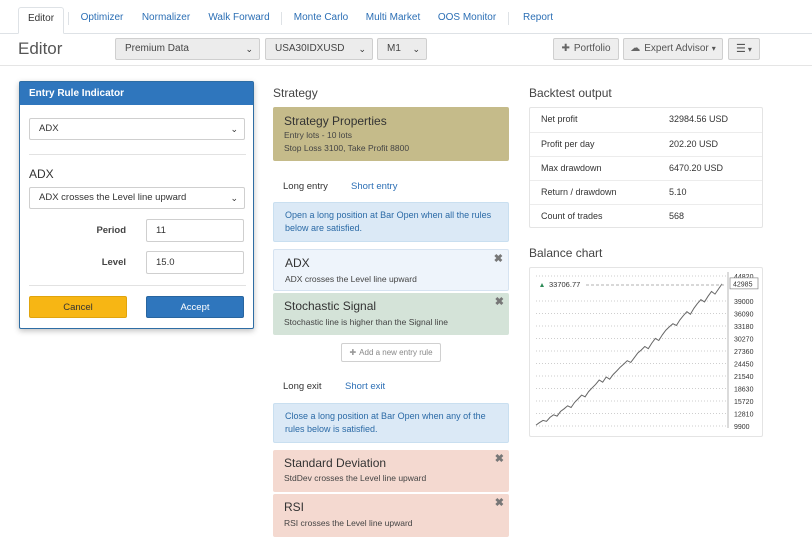 This screenshot has width=812, height=539. What do you see at coordinates (744, 315) in the screenshot?
I see `y-tick-label: 36090` at bounding box center [744, 315].